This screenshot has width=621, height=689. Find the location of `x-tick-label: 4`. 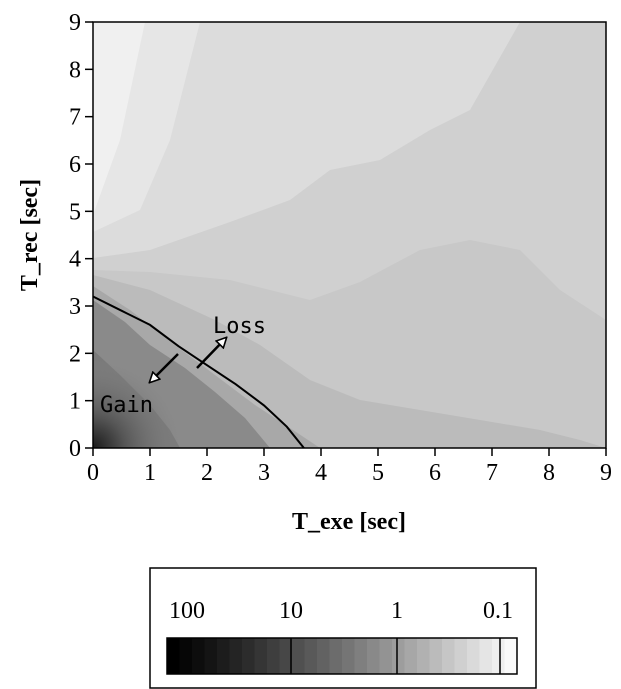

x-tick-label: 4 is located at coordinates (321, 473).